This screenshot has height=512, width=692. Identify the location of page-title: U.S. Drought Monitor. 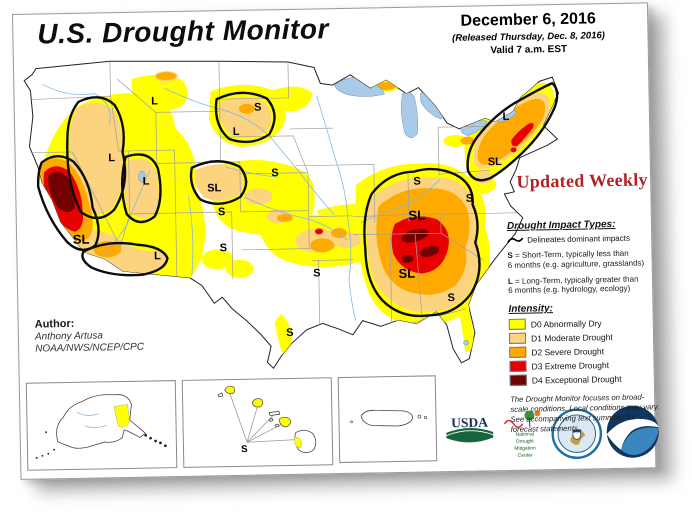
(183, 31).